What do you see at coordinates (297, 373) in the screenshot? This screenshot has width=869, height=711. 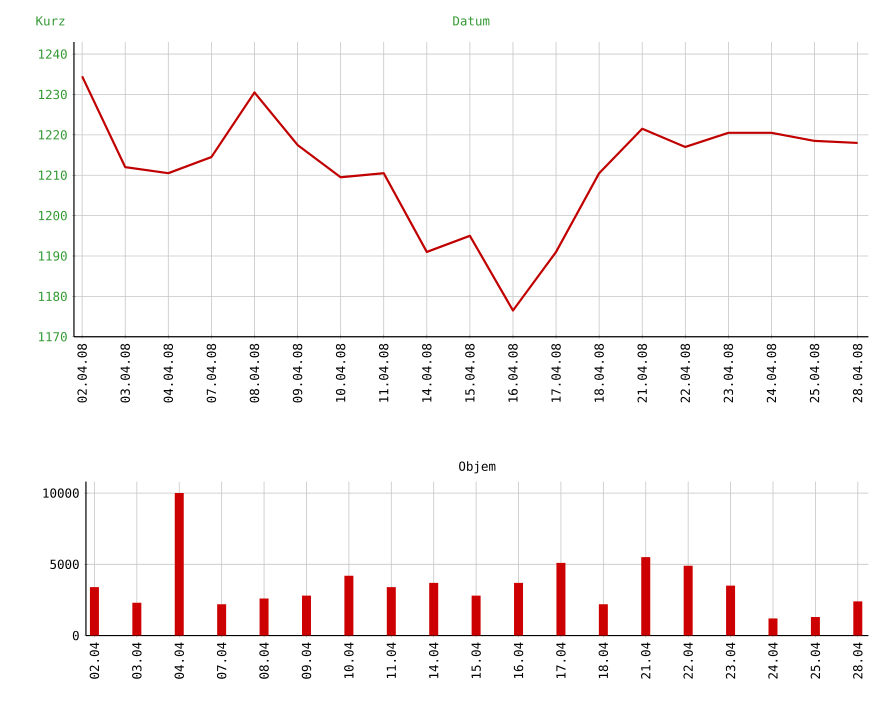 I see `x-tick-label: 09.04.08` at bounding box center [297, 373].